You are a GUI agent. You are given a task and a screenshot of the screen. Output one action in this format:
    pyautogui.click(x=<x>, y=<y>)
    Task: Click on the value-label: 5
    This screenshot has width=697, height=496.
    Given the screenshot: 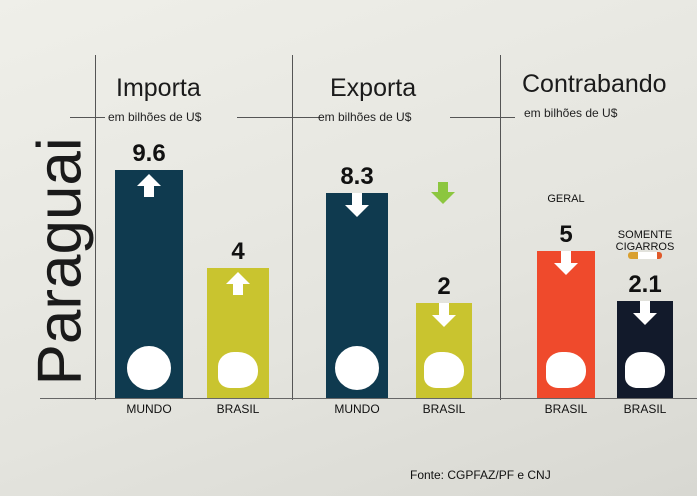 What is the action you would take?
    pyautogui.click(x=566, y=234)
    